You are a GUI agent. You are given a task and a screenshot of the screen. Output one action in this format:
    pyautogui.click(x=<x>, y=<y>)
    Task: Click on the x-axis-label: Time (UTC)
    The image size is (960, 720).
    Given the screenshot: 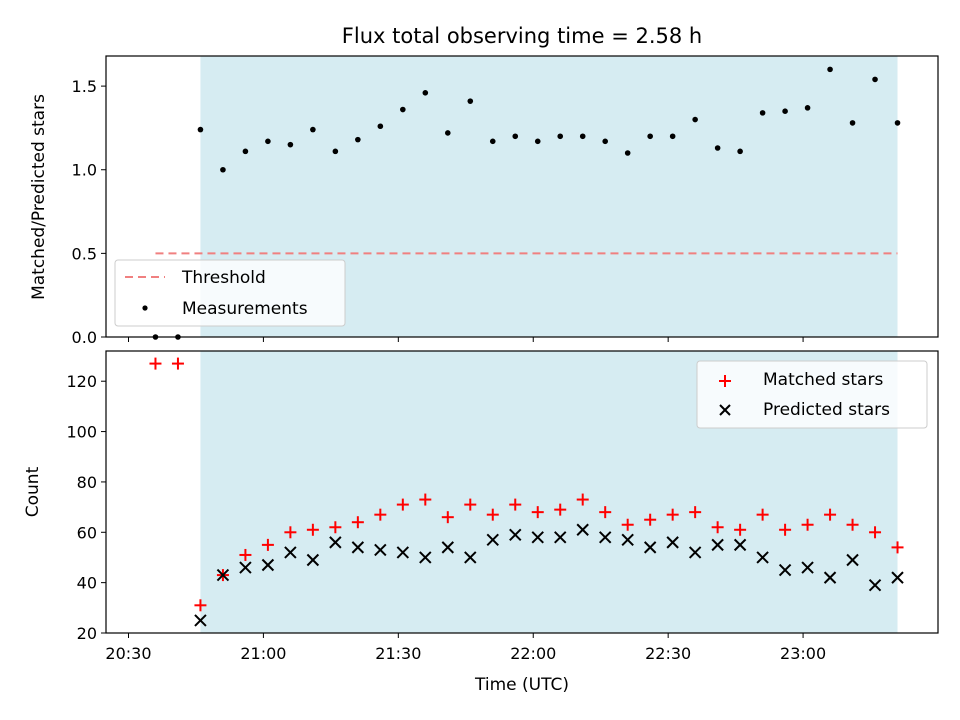 What is the action you would take?
    pyautogui.click(x=521, y=685)
    